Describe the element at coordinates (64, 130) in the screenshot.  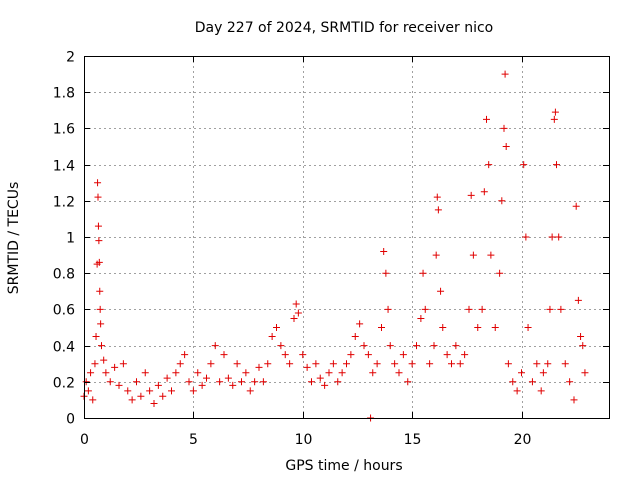
I see `y-tick-label: 1.6` at that location.